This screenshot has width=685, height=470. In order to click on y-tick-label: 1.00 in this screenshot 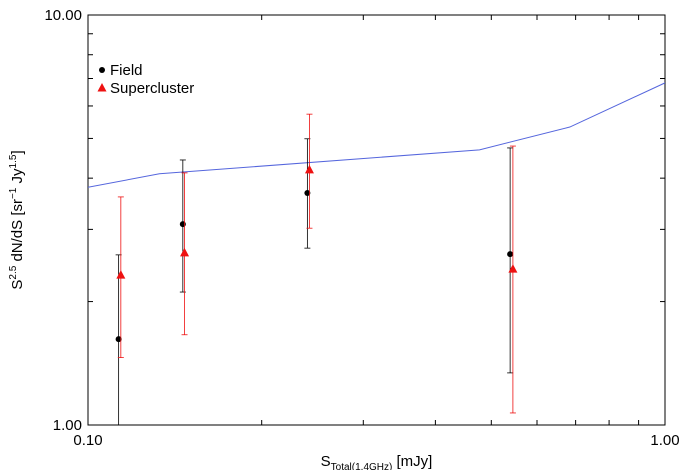, I will do `click(67, 425)`.